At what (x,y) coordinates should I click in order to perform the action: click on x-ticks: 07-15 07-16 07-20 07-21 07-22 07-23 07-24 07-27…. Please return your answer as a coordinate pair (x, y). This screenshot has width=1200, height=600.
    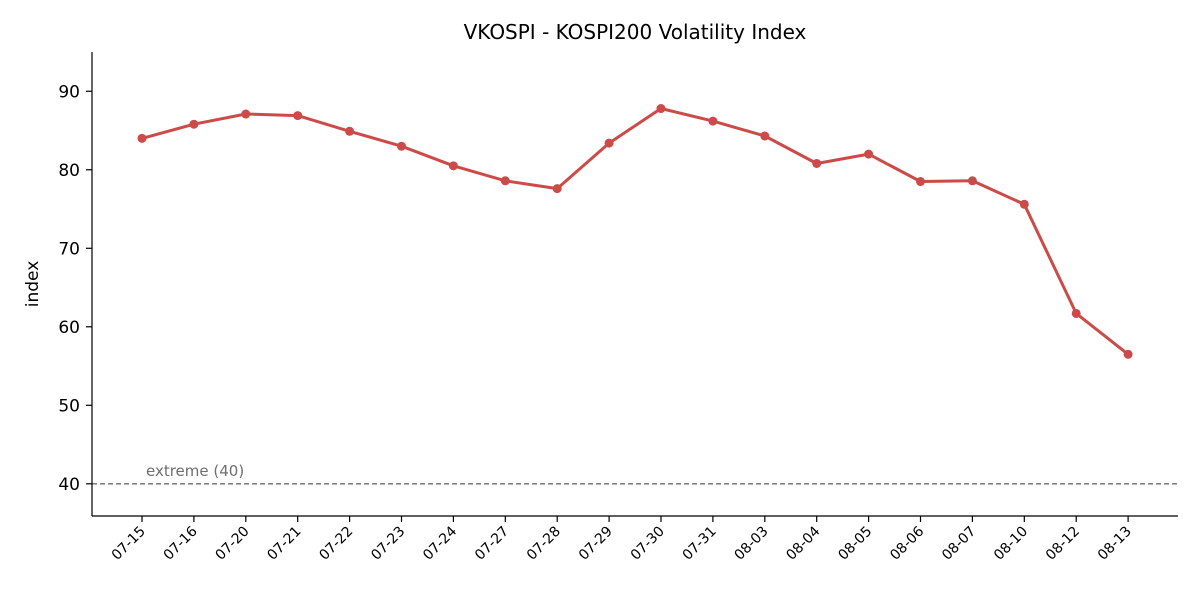
    Looking at the image, I should click on (622, 540).